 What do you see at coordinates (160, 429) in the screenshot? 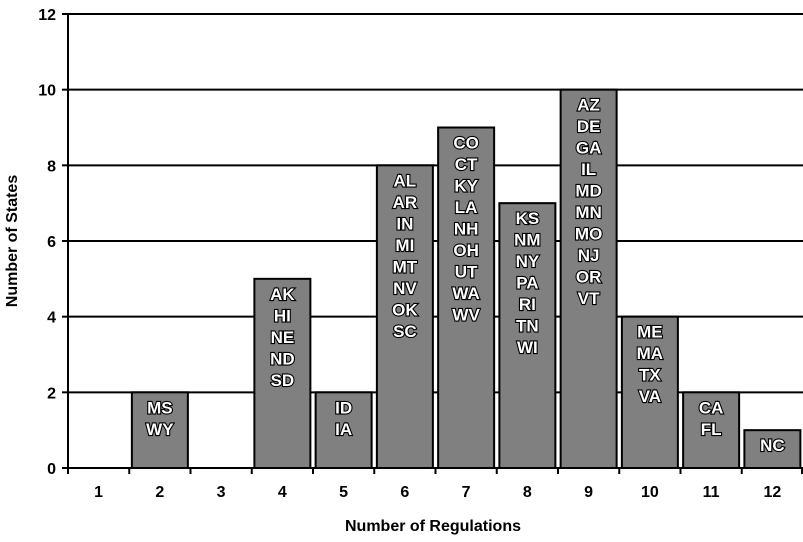
I see `state-label: WY` at bounding box center [160, 429].